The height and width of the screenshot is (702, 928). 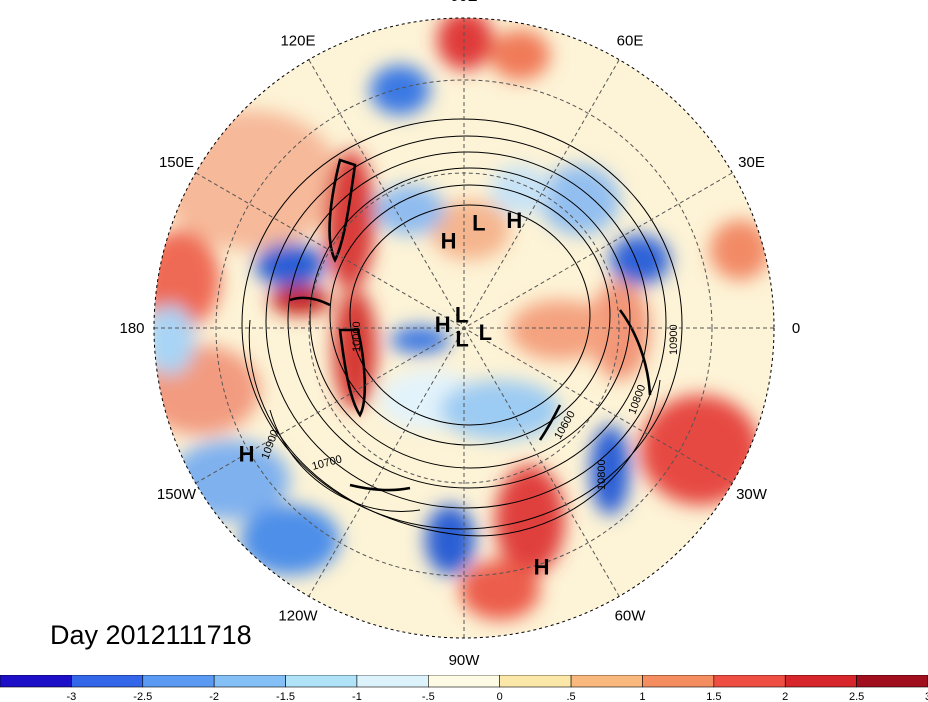 What do you see at coordinates (285, 696) in the screenshot?
I see `colorbar-tick-label: -1.5` at bounding box center [285, 696].